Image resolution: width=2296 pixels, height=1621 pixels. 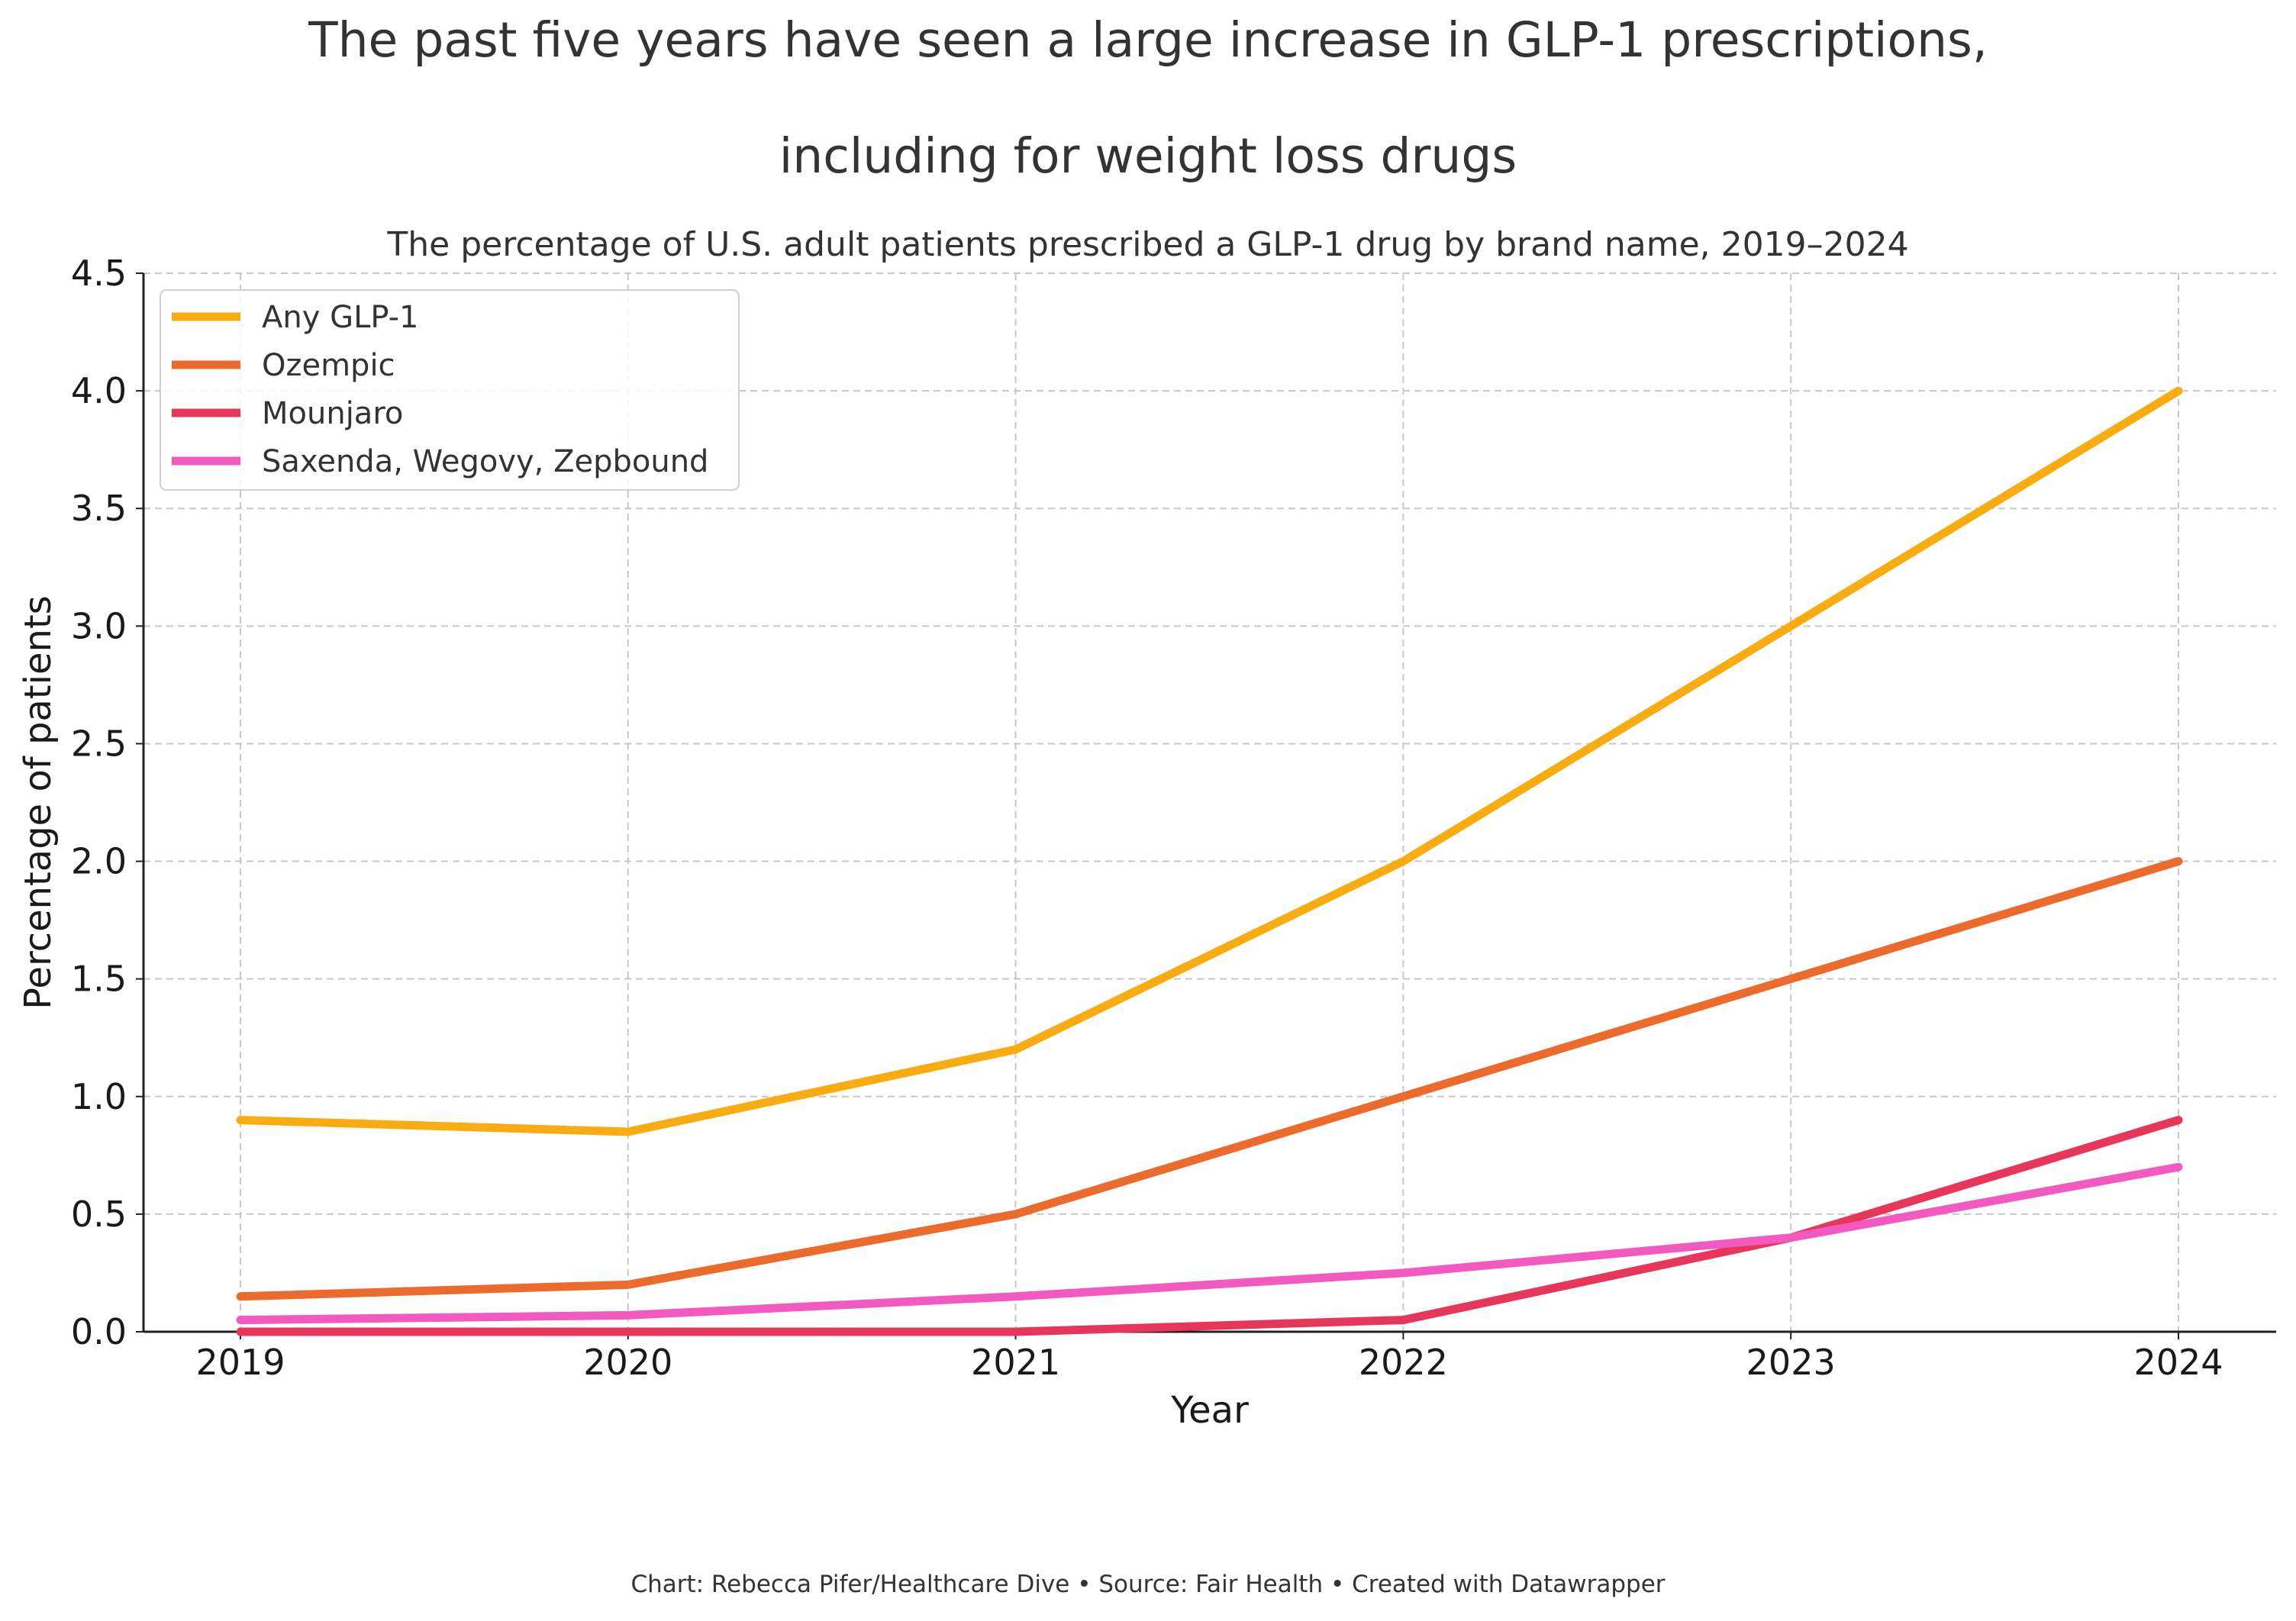 What do you see at coordinates (1148, 156) in the screenshot?
I see `chart-title-line-2: including for weight loss drugs` at bounding box center [1148, 156].